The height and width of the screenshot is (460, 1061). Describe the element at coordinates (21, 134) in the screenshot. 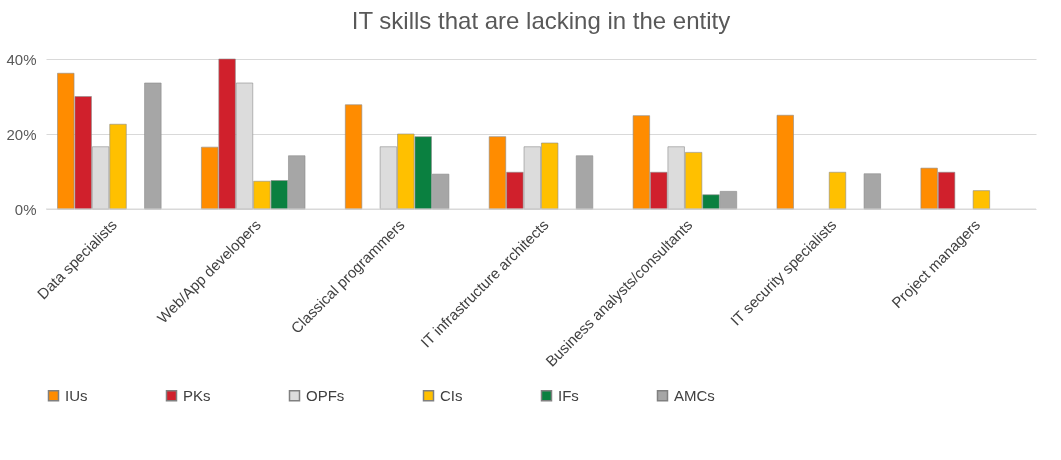

I see `y-tick-label: 20%` at that location.